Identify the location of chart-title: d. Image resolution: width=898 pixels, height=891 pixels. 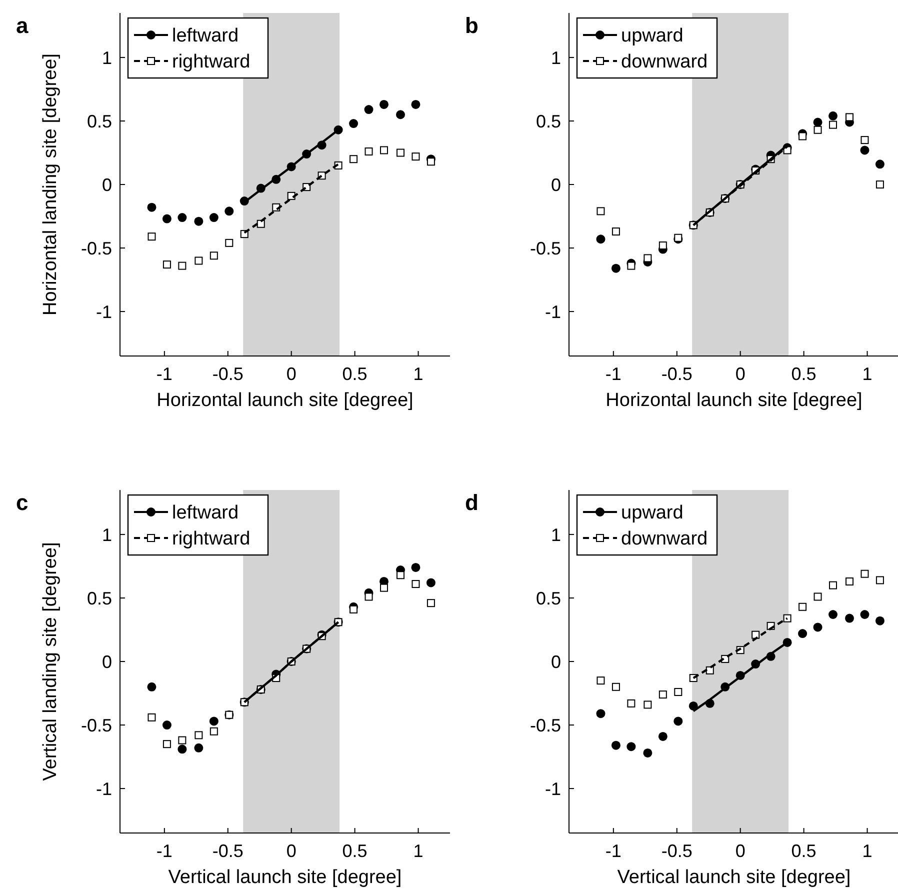
(471, 502).